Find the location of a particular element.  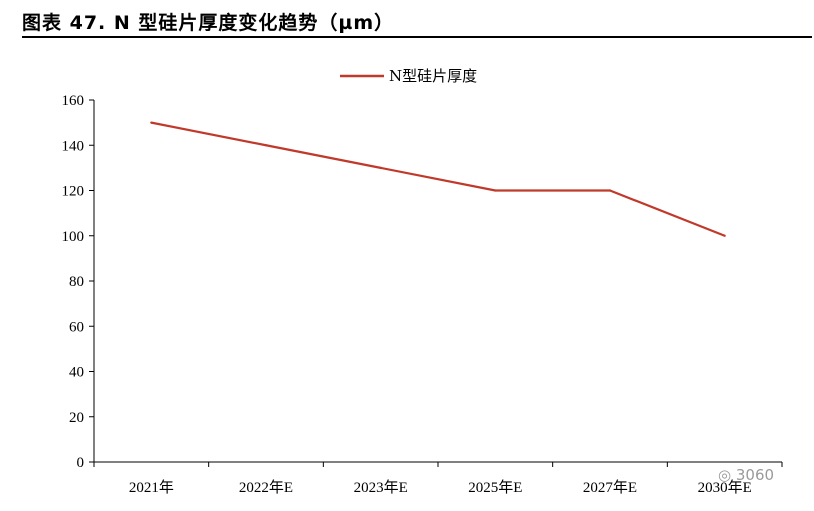

y-tick-label: 140 is located at coordinates (73, 146).